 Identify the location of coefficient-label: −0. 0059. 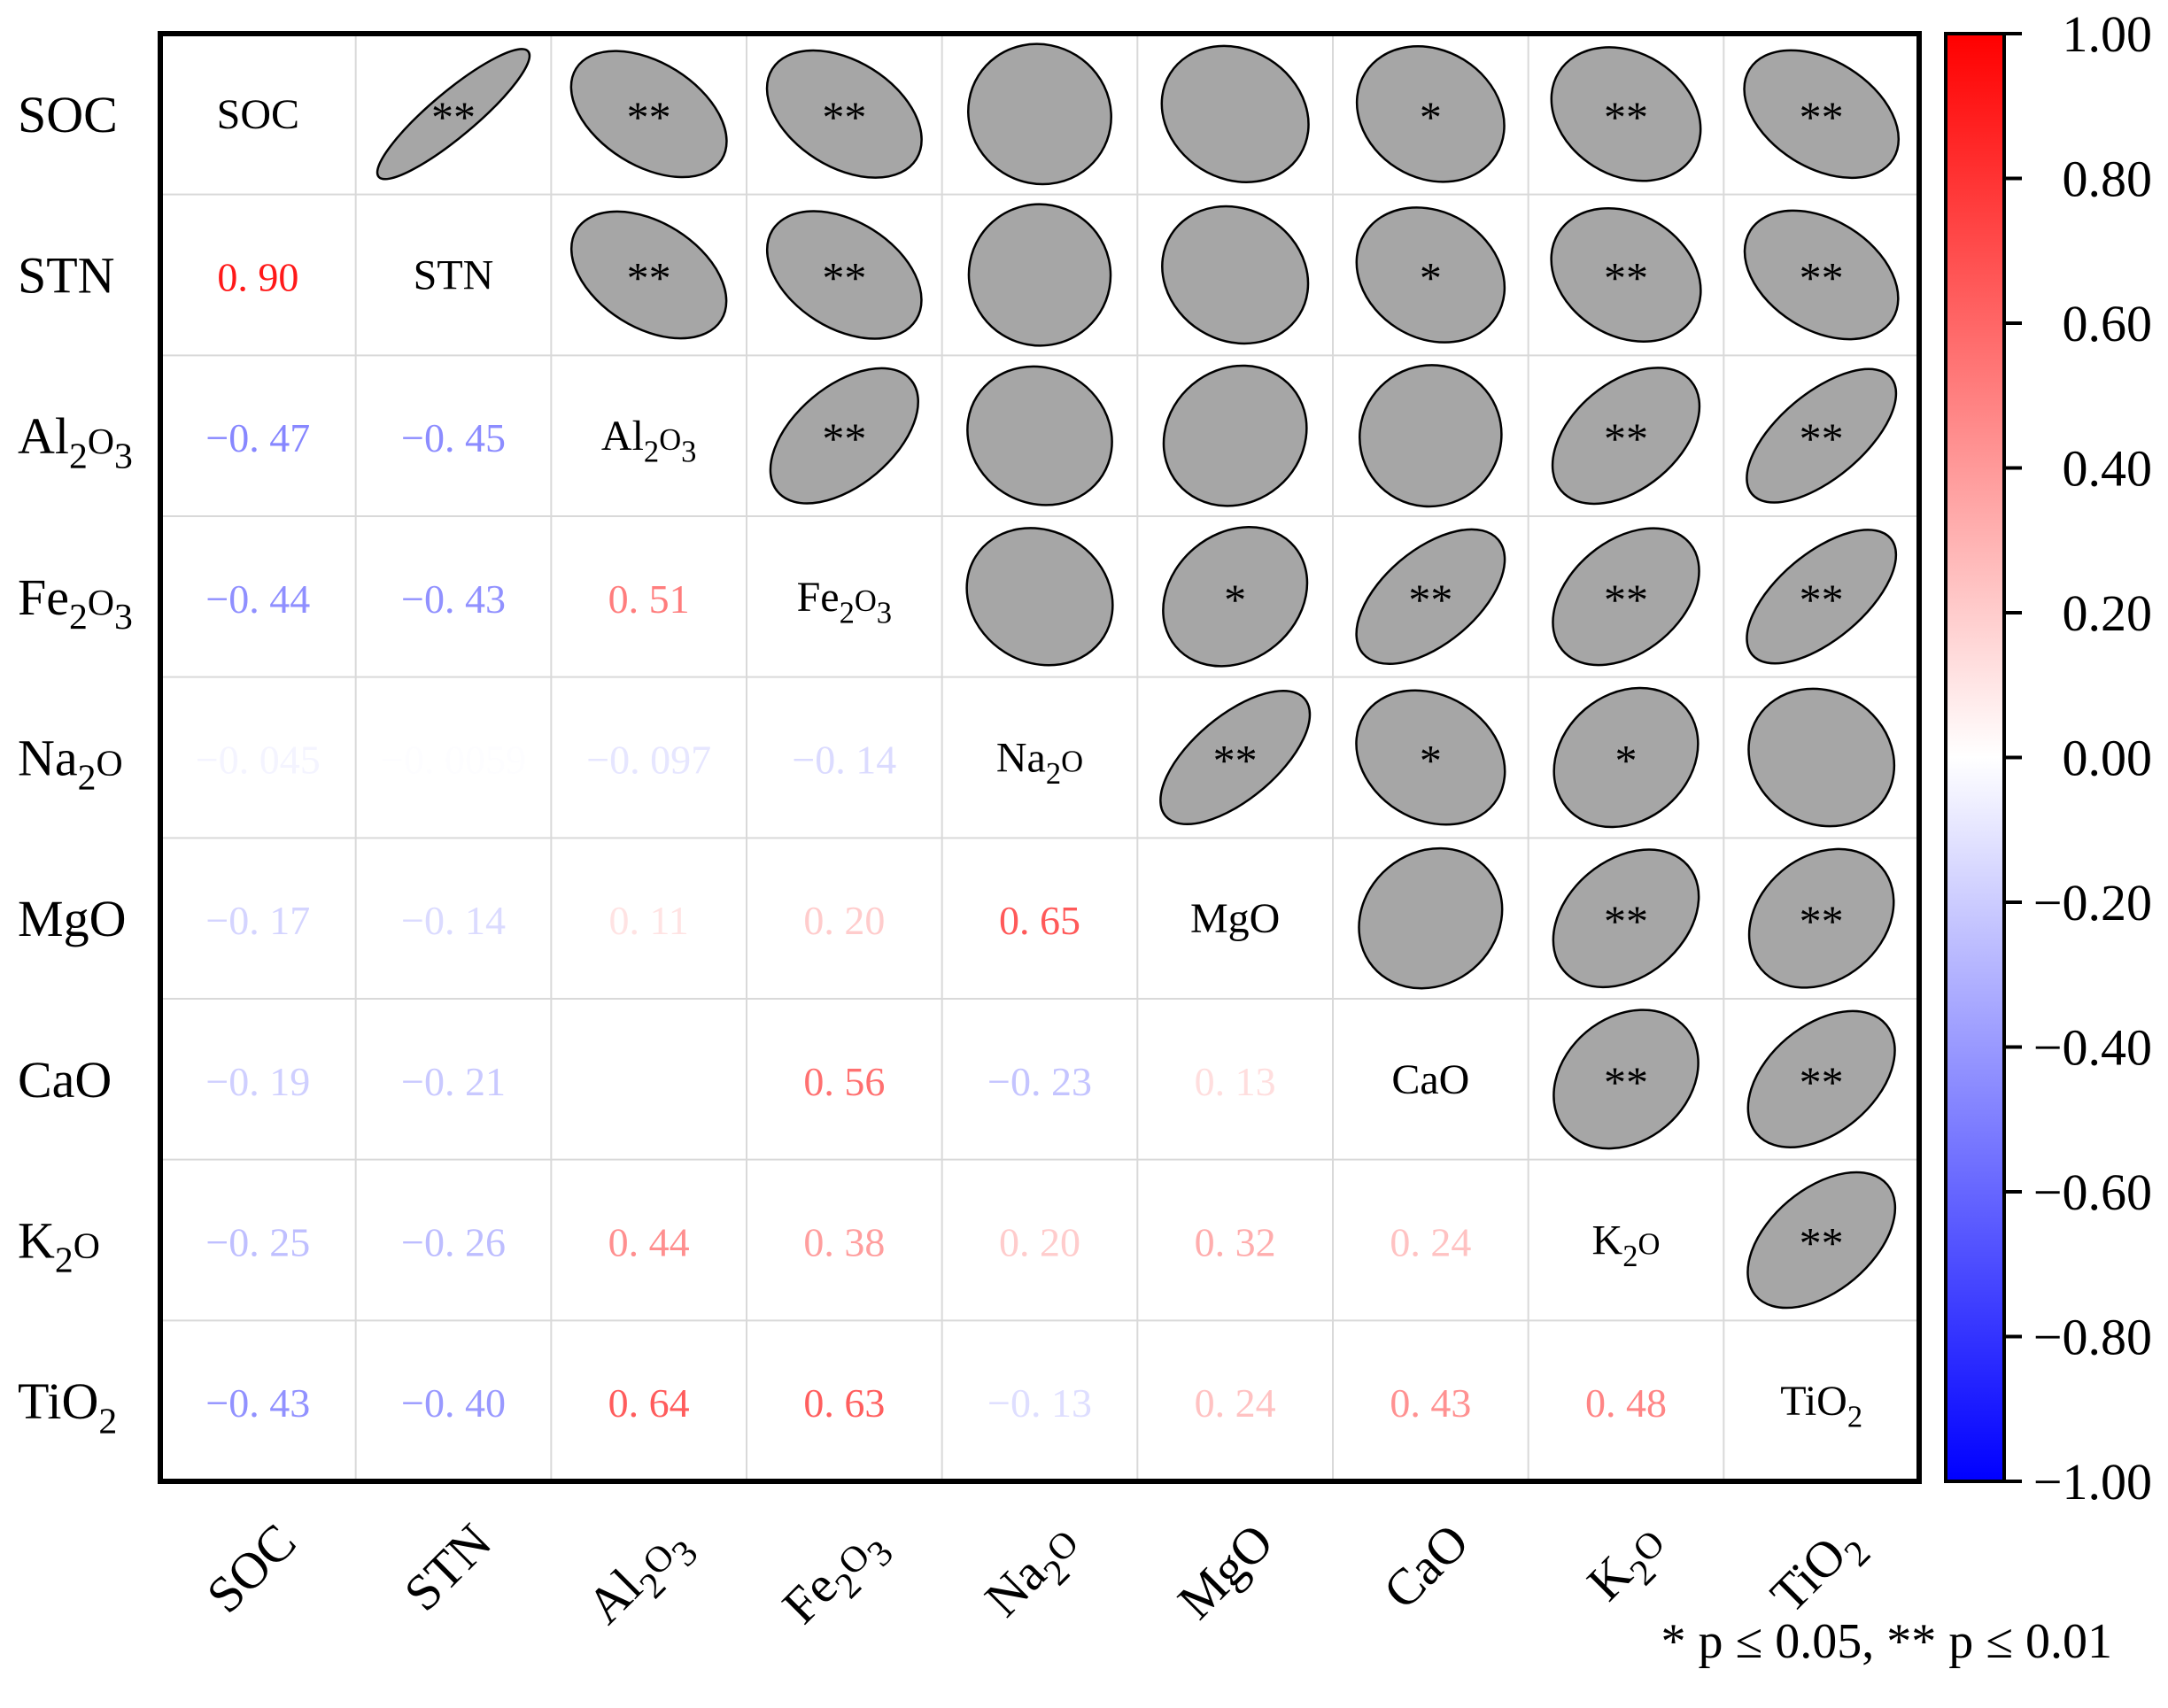
(454, 760).